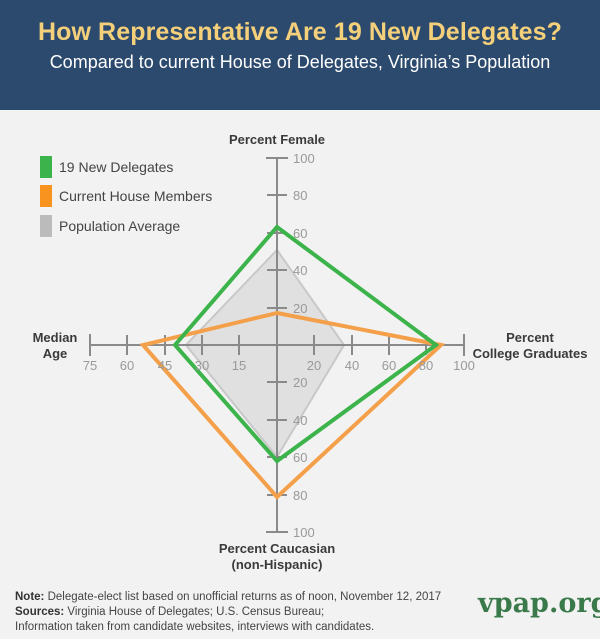 Image resolution: width=600 pixels, height=639 pixels. Describe the element at coordinates (55, 337) in the screenshot. I see `axis-title-line: Median` at that location.